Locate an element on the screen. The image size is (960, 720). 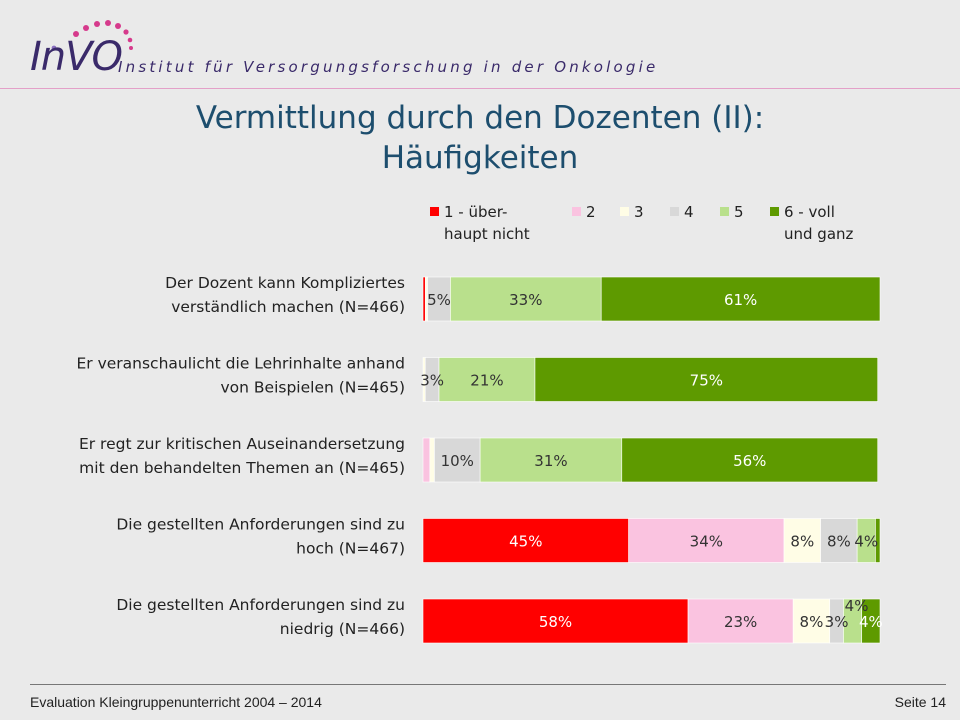
category-label-1-line-1: Der Dozent kann Kompliziertes is located at coordinates (285, 283).